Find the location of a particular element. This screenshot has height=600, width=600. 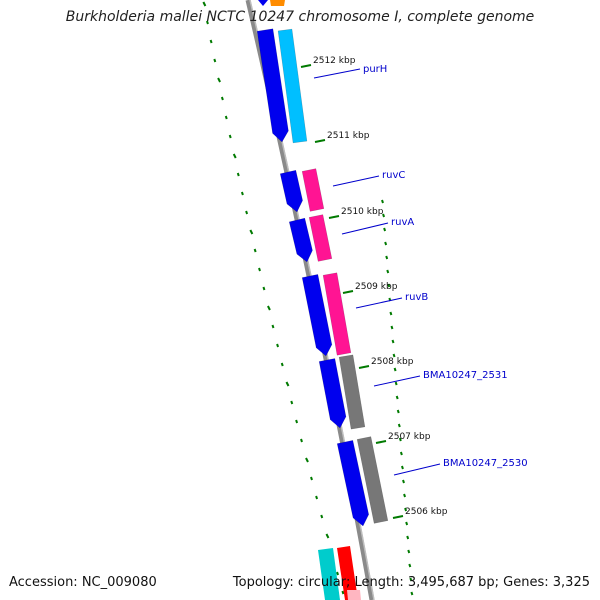

gene-label-BMA10247_2531: BMA10247_2531 is located at coordinates (465, 375).